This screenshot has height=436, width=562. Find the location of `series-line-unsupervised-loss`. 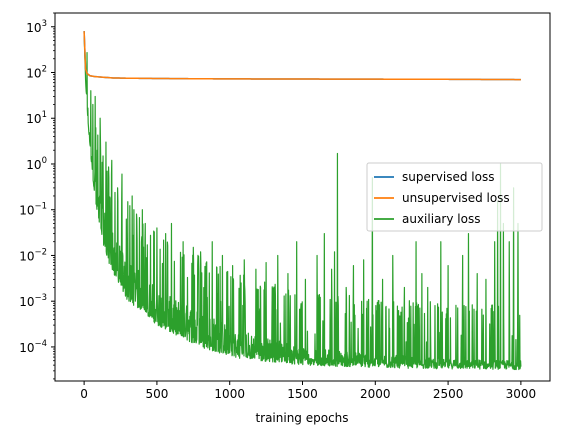

series-line-unsupervised-loss is located at coordinates (302, 56).